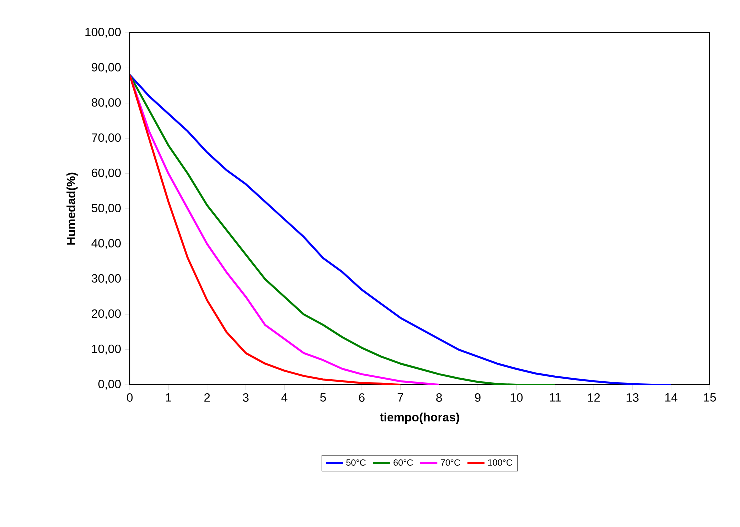 The image size is (740, 527). Describe the element at coordinates (404, 463) in the screenshot. I see `legend-label: 60°C` at that location.